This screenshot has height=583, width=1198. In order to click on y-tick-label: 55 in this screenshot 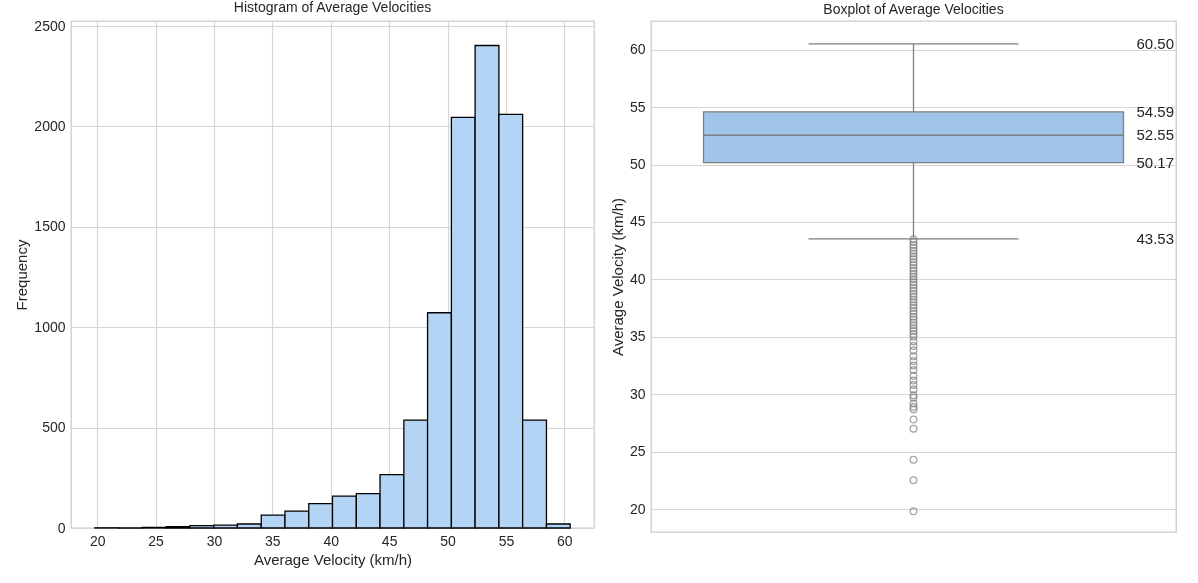, I will do `click(637, 106)`.